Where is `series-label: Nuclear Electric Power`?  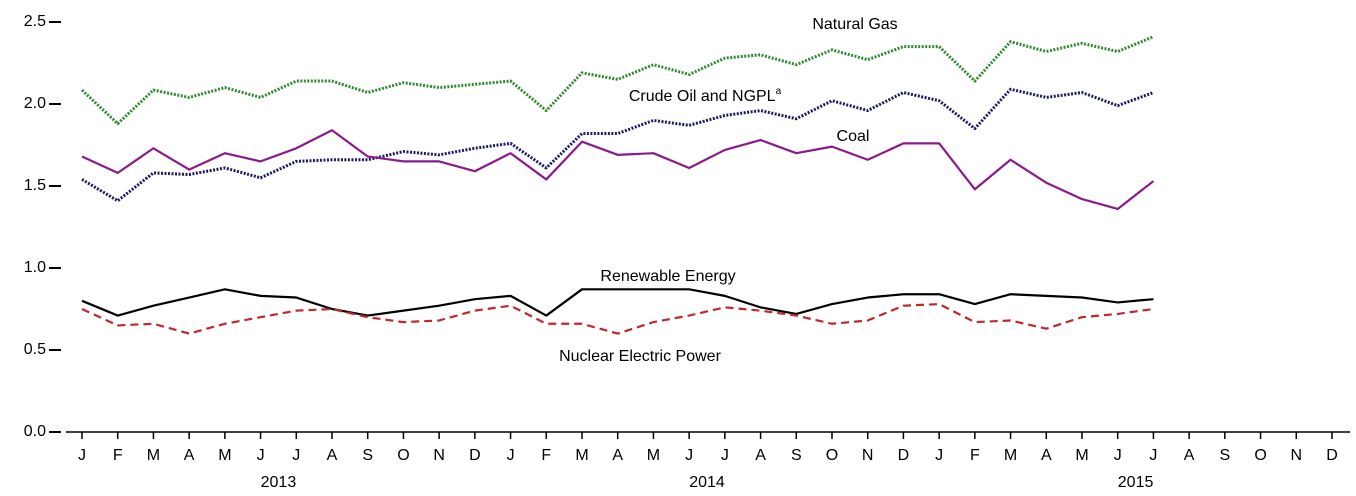
series-label: Nuclear Electric Power is located at coordinates (640, 356).